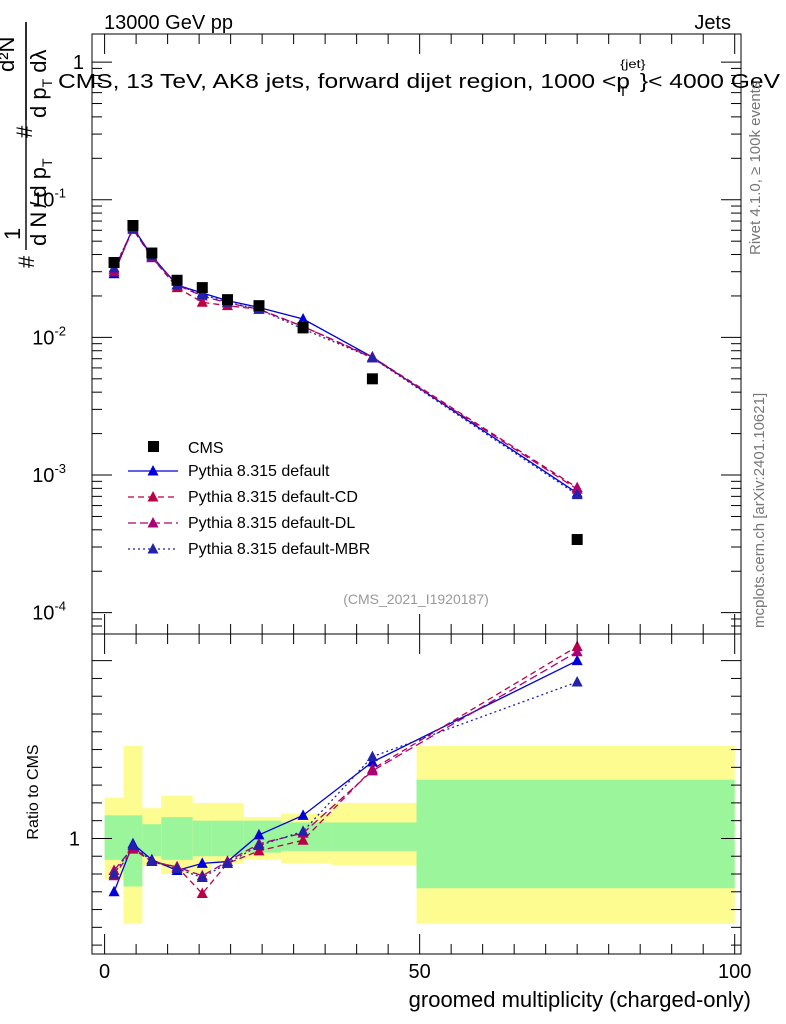 The width and height of the screenshot is (786, 1024). What do you see at coordinates (259, 471) in the screenshot?
I see `legend-label-0: Pythia 8.315 default` at bounding box center [259, 471].